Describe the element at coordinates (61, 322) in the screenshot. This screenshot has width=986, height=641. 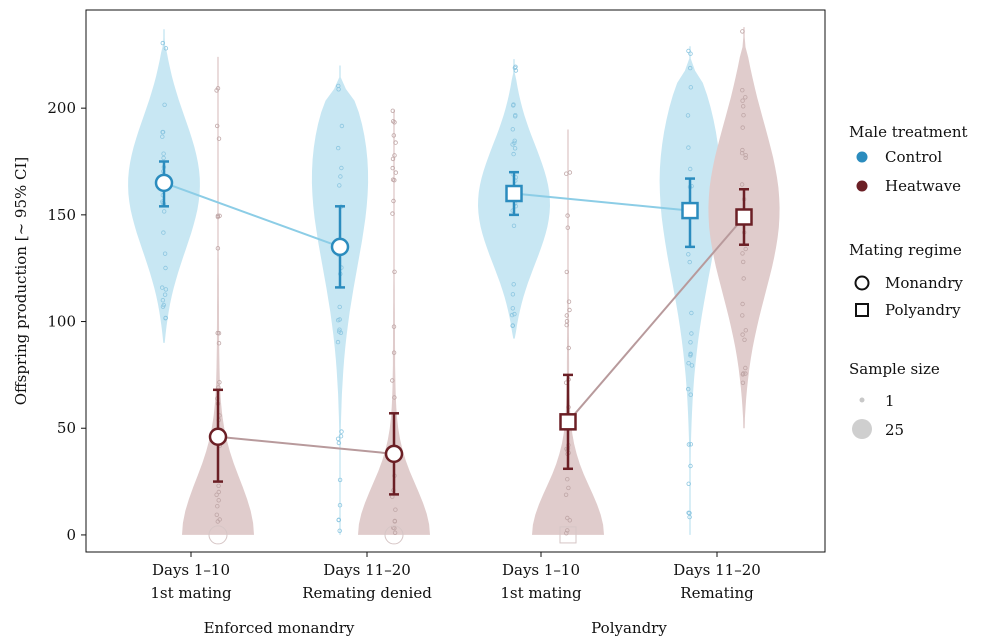
I see `y-tick-label: 100` at that location.